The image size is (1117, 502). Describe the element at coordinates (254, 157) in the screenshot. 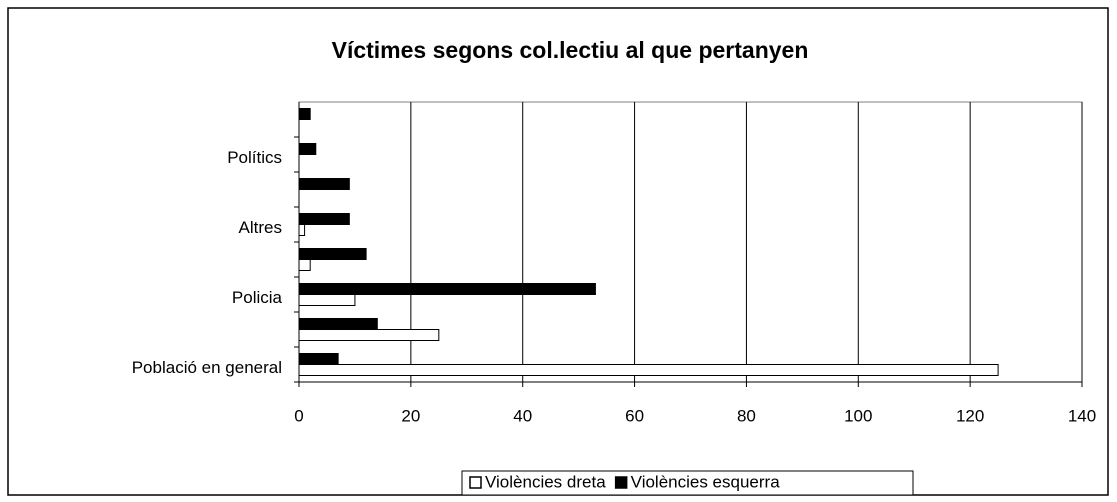

I see `y-tick-label: Polítics` at that location.